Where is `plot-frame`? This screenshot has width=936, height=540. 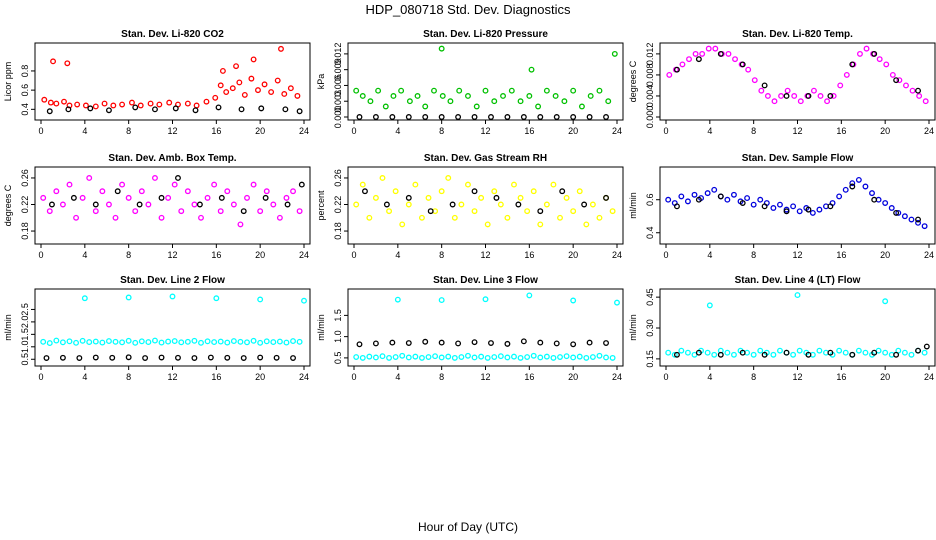
plot-frame is located at coordinates (172, 81).